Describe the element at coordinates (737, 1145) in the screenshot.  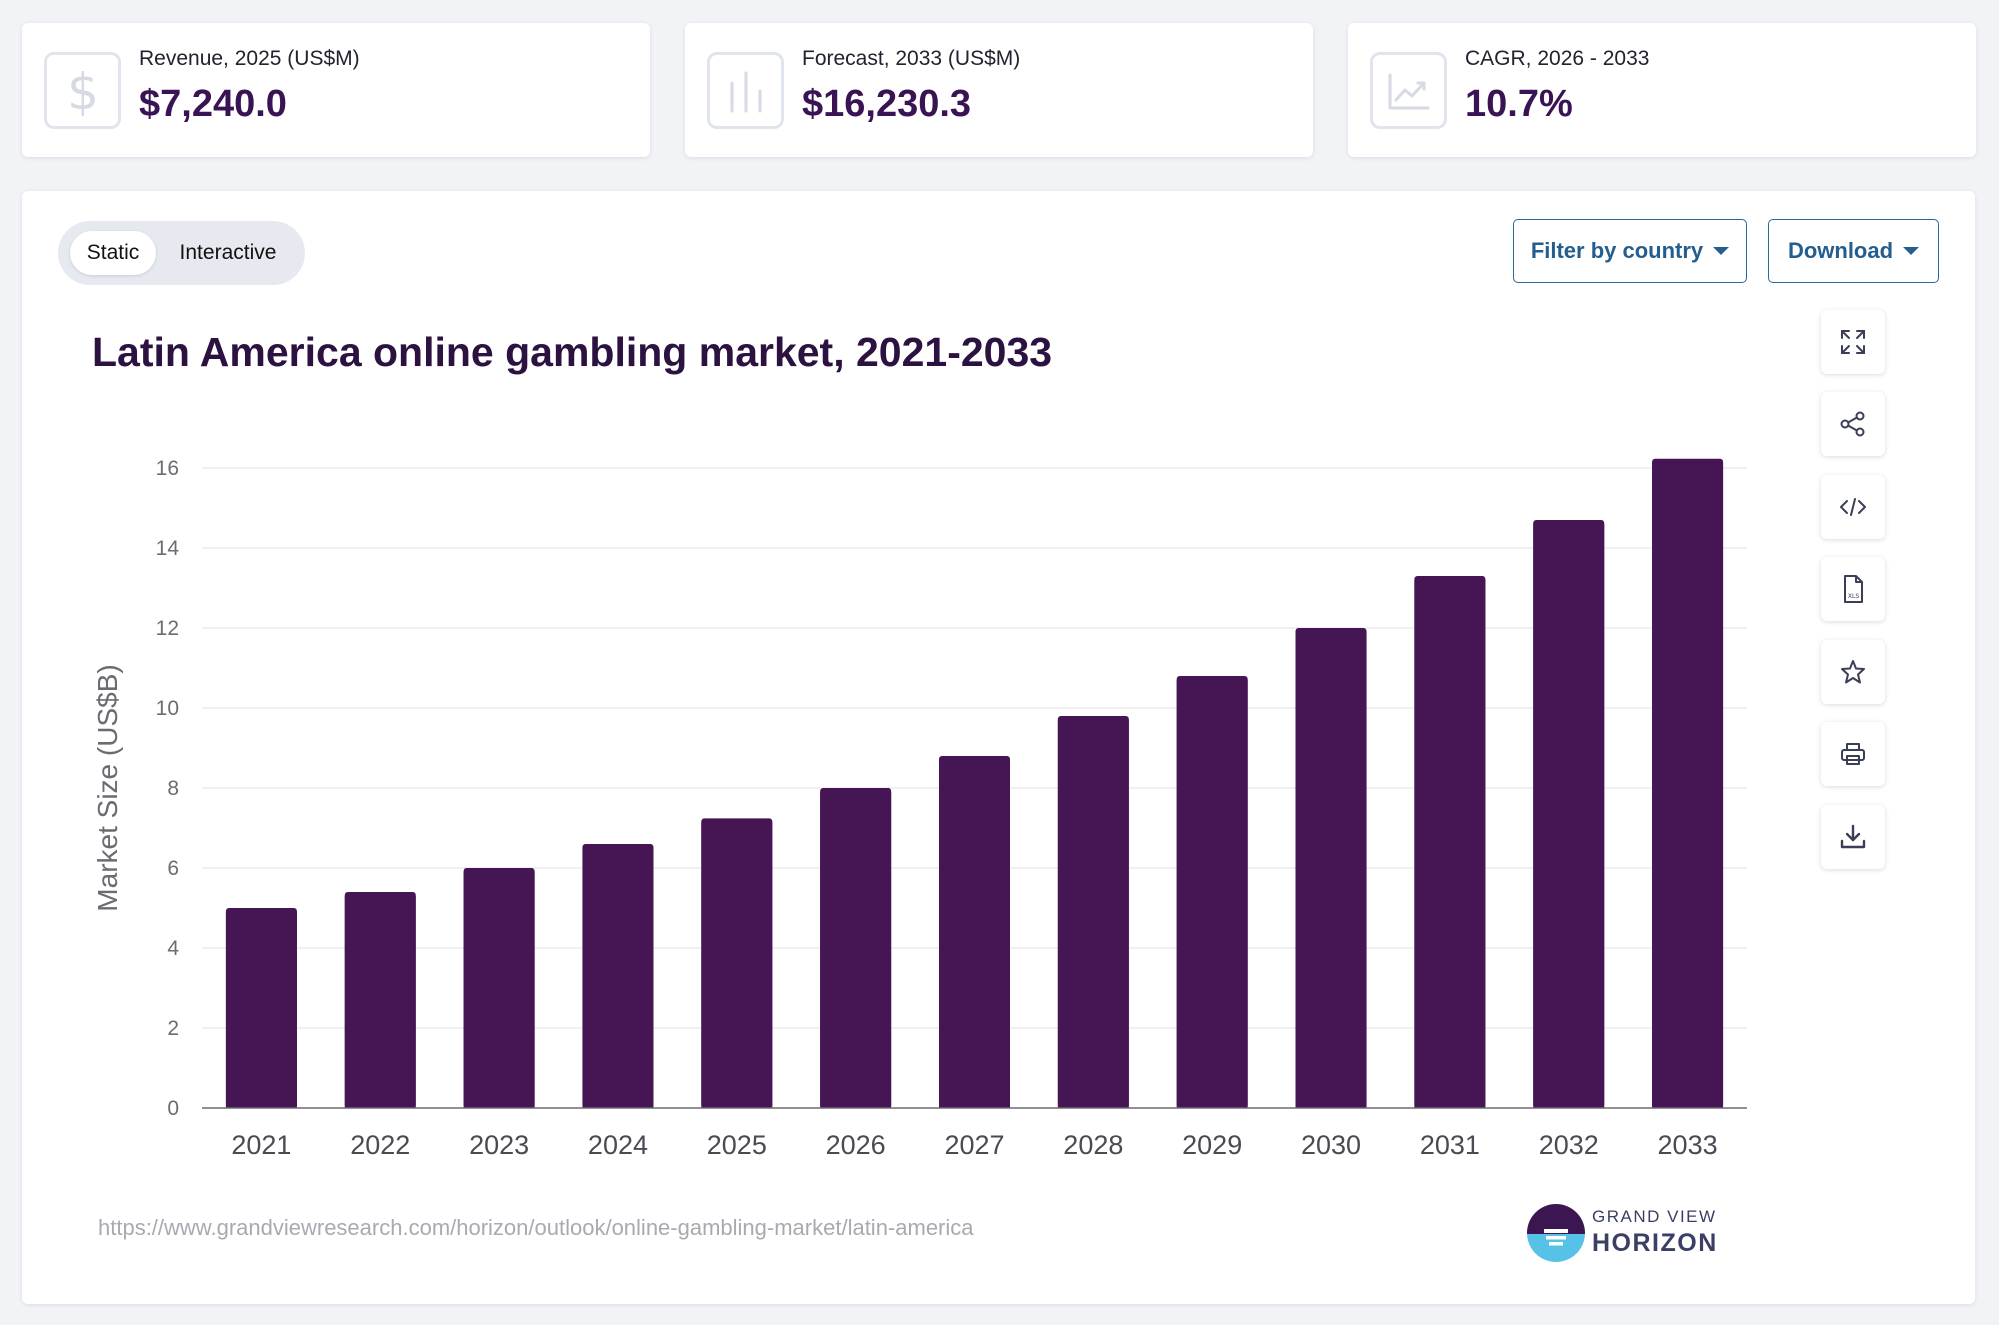
I see `x-tick-label: 2025` at that location.